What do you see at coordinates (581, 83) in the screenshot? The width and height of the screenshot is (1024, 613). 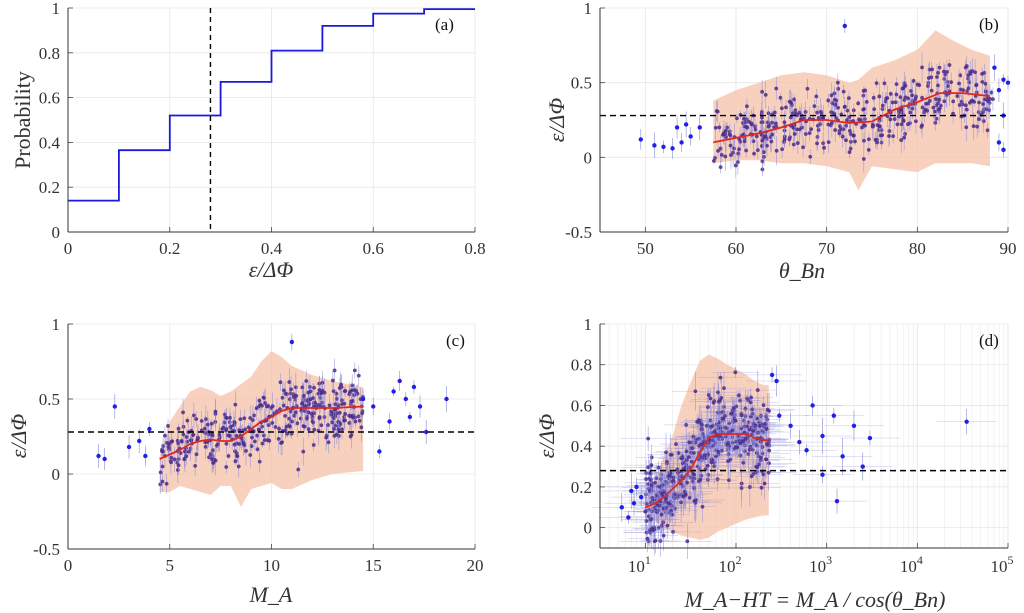 I see `y-tick-label: 0.5` at bounding box center [581, 83].